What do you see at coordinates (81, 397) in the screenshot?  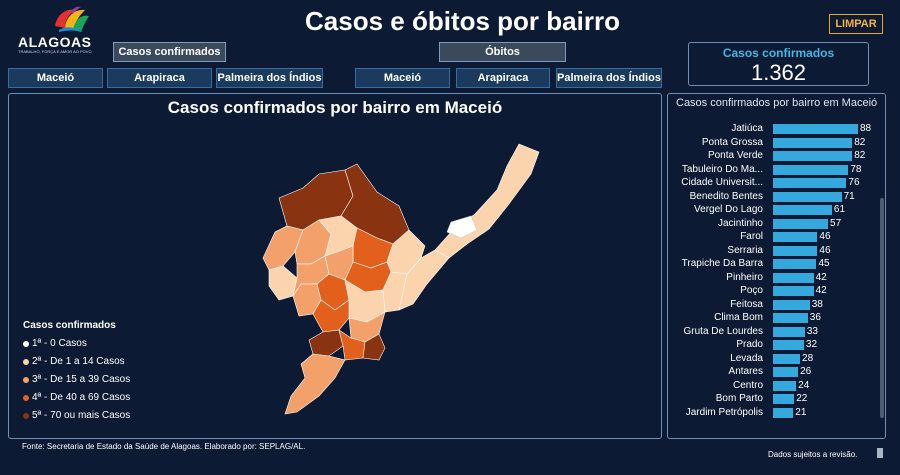 I see `legend-label: 4ª - De 40 a 69 Casos` at bounding box center [81, 397].